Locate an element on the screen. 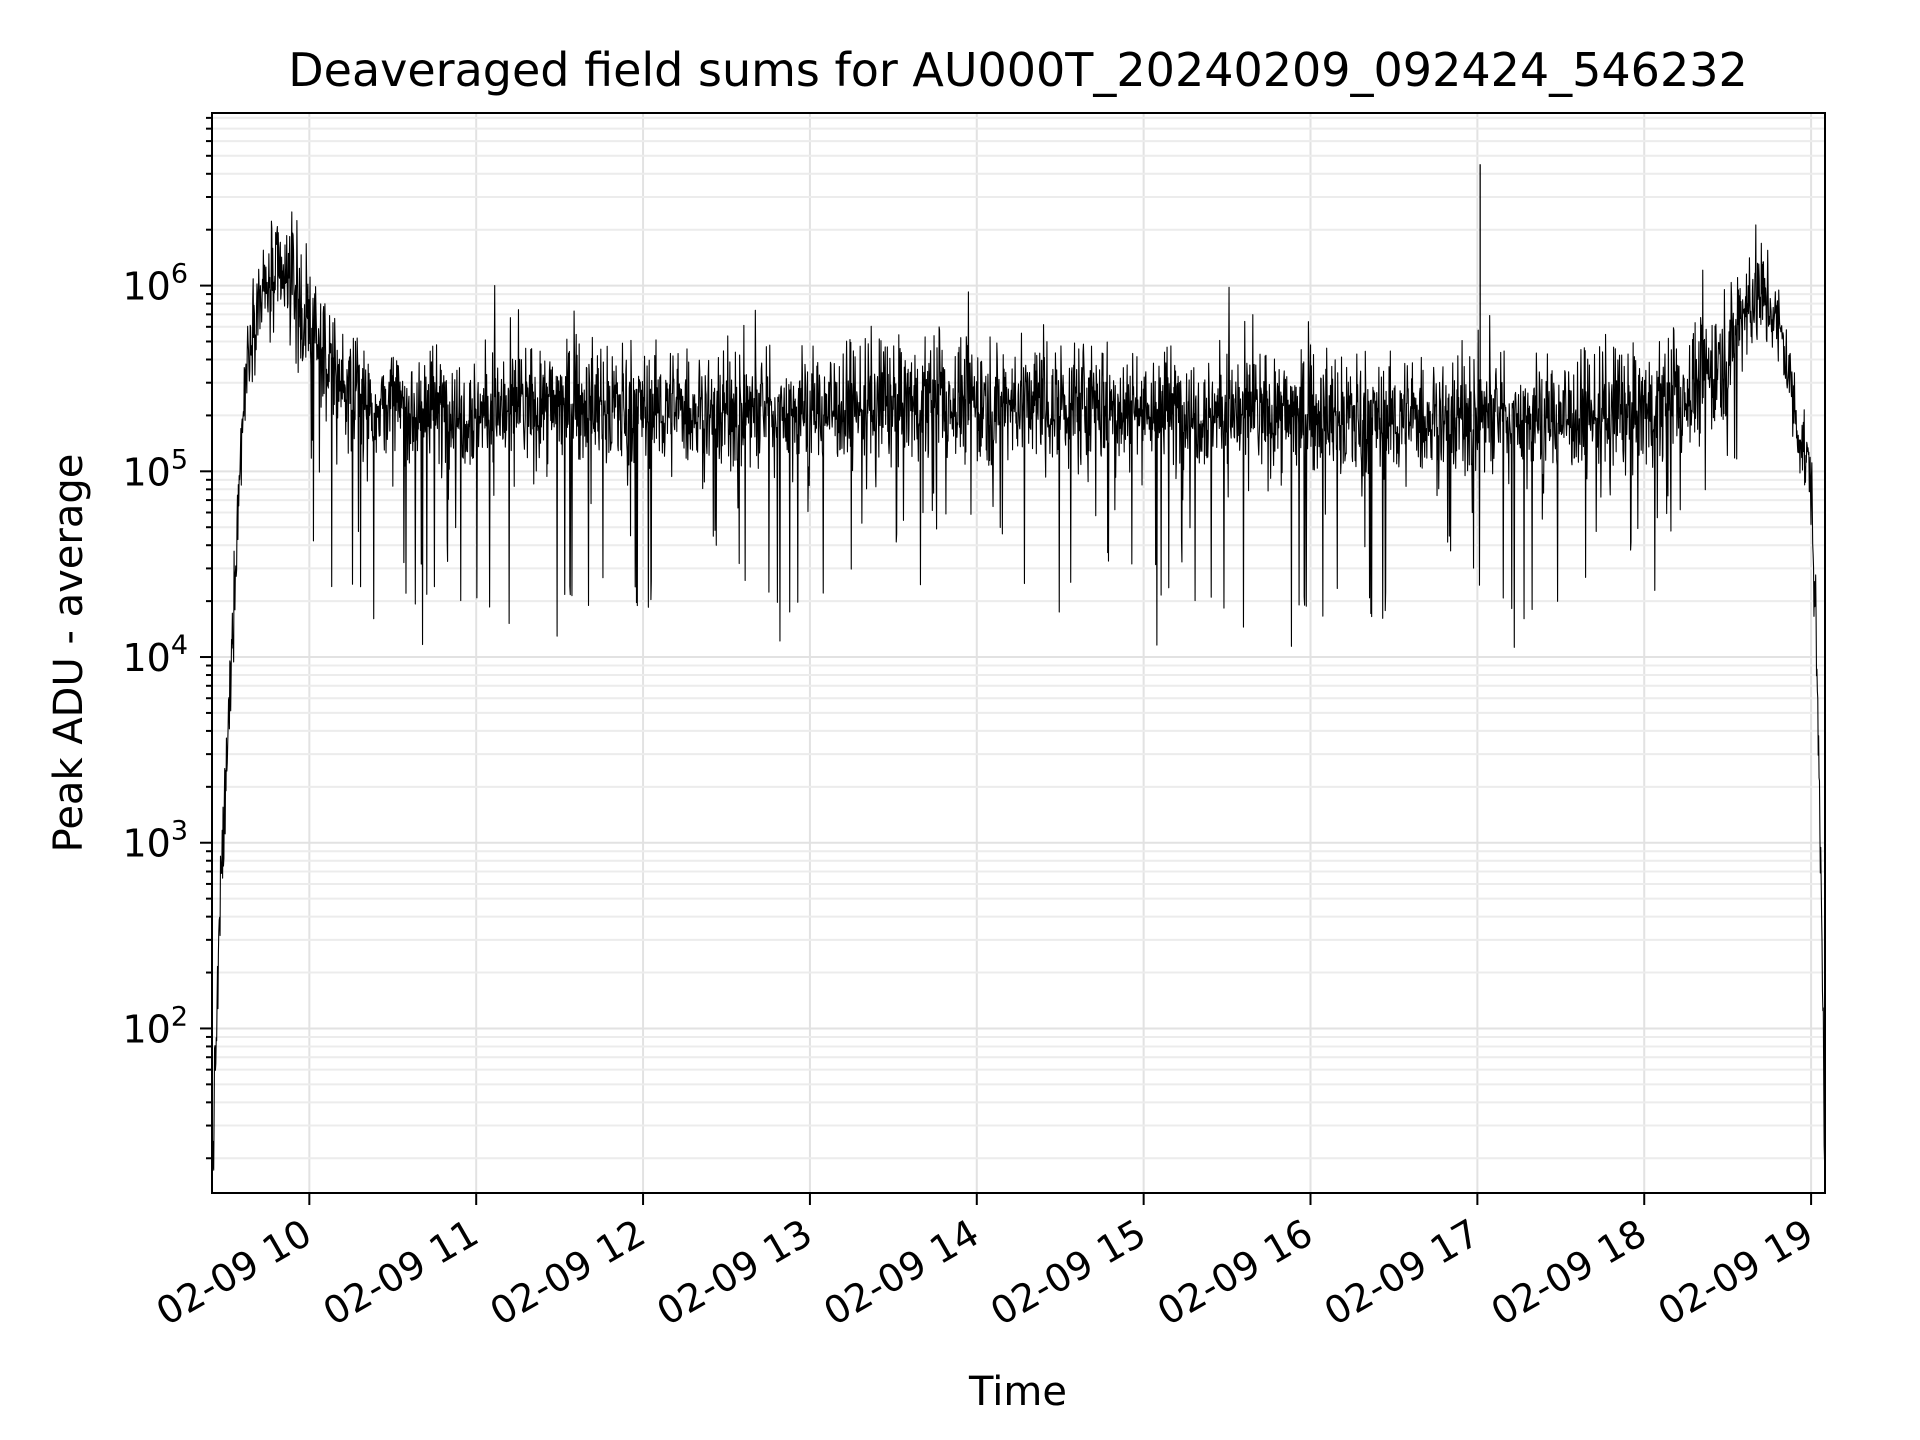 The image size is (1920, 1440). y-tick-label: 10⁴ is located at coordinates (155, 655).